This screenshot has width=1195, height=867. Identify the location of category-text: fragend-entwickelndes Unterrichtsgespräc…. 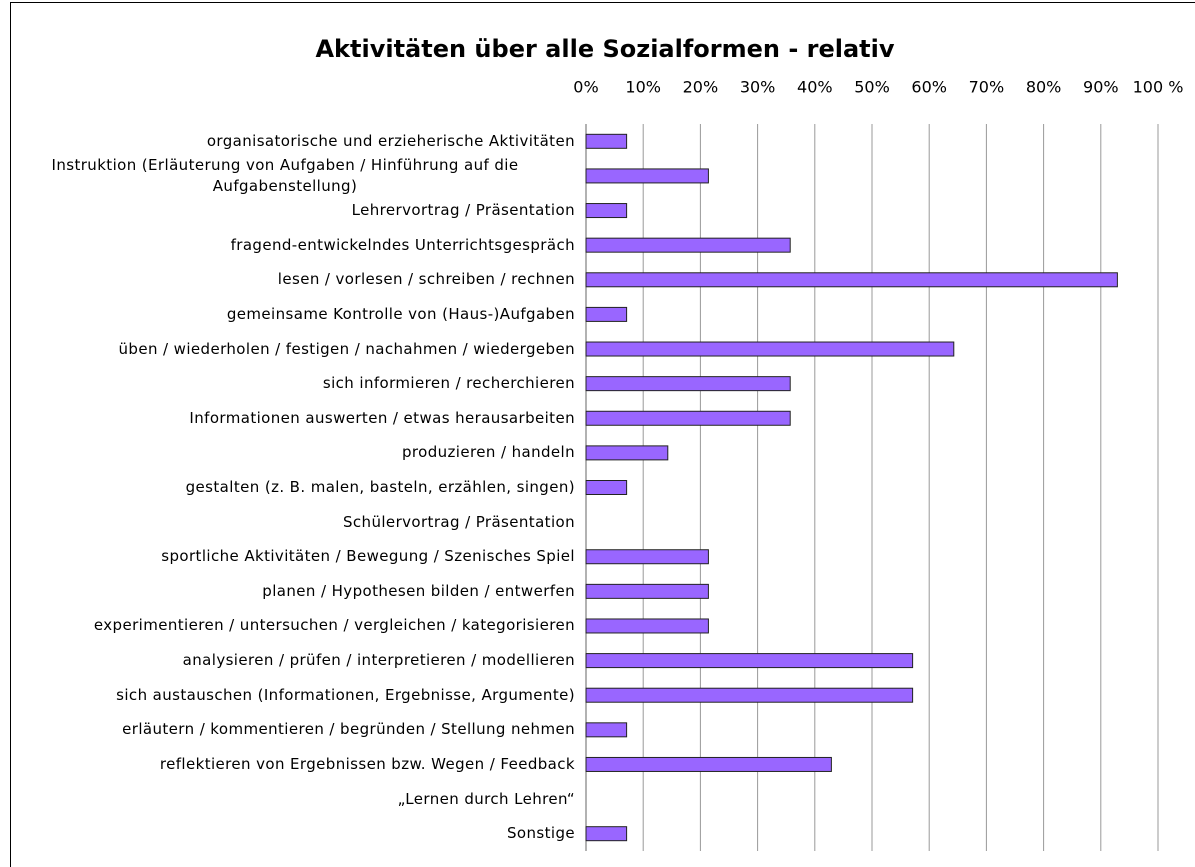
(402, 244).